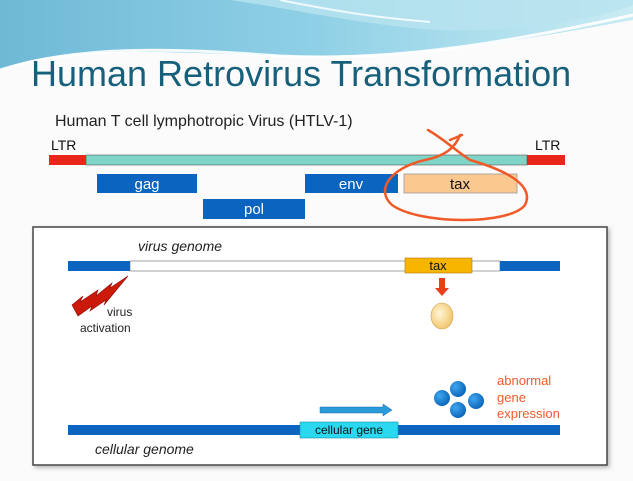  I want to click on gene-env, so click(351, 183).